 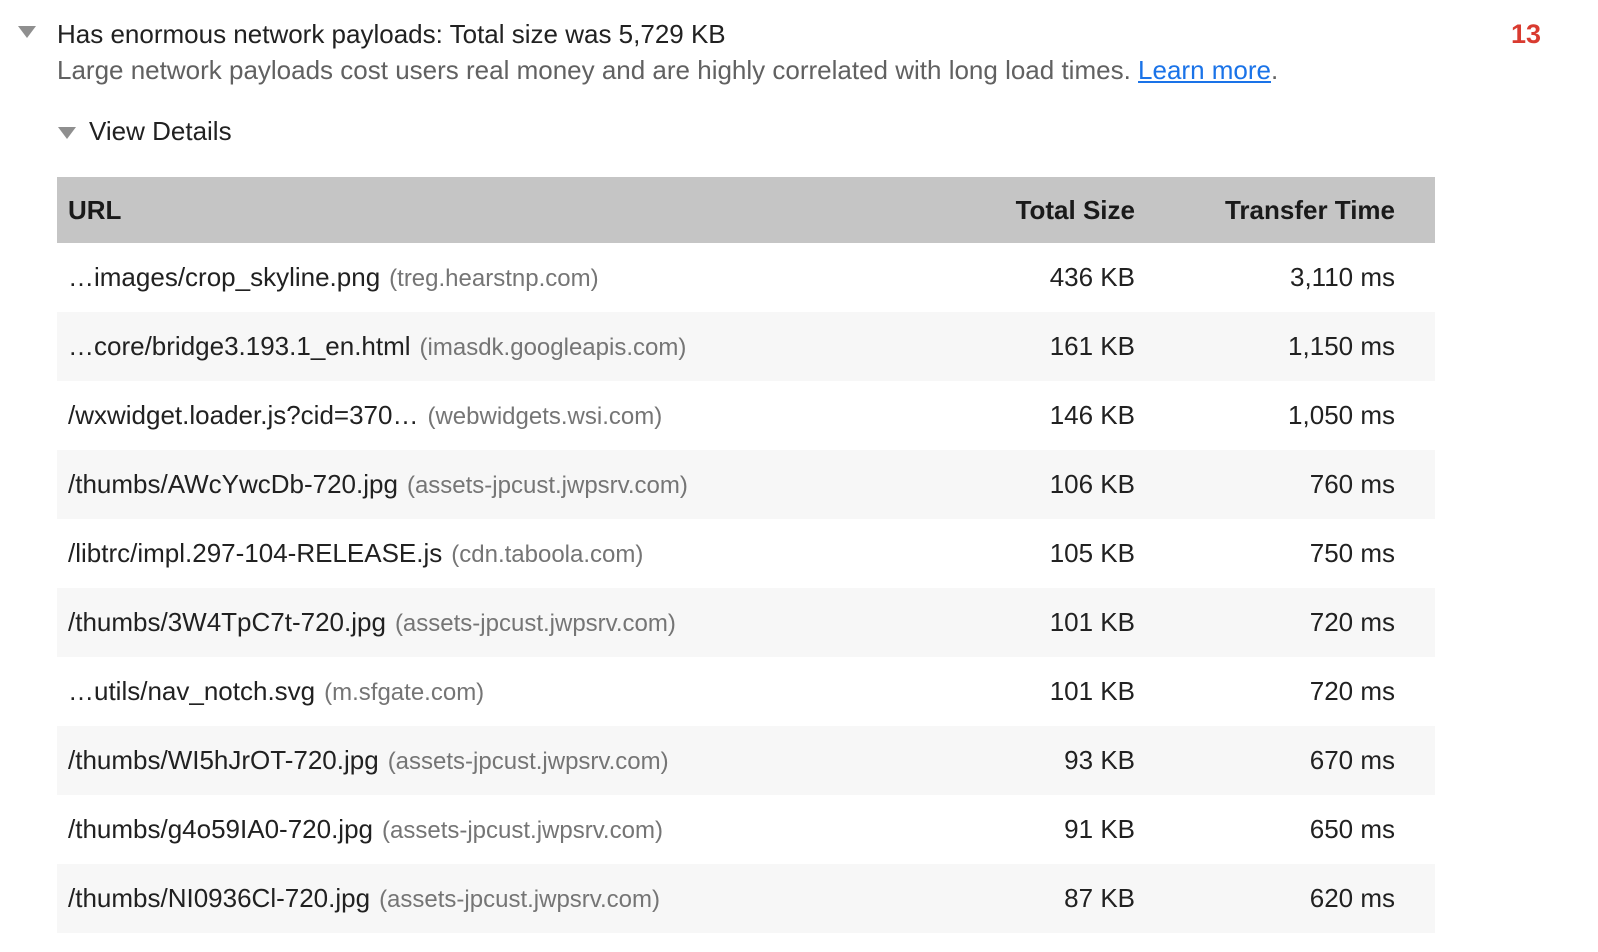 I want to click on view-details-toggle: View Details, so click(x=828, y=131).